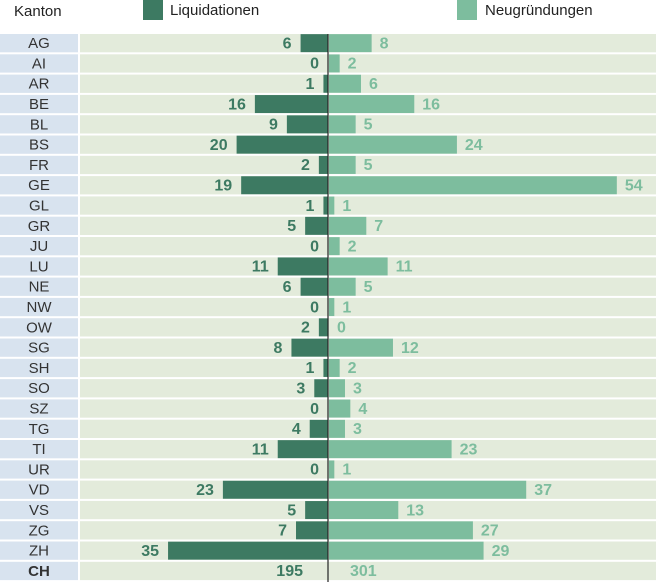 This screenshot has height=582, width=656. Describe the element at coordinates (404, 267) in the screenshot. I see `value-label: 11` at that location.